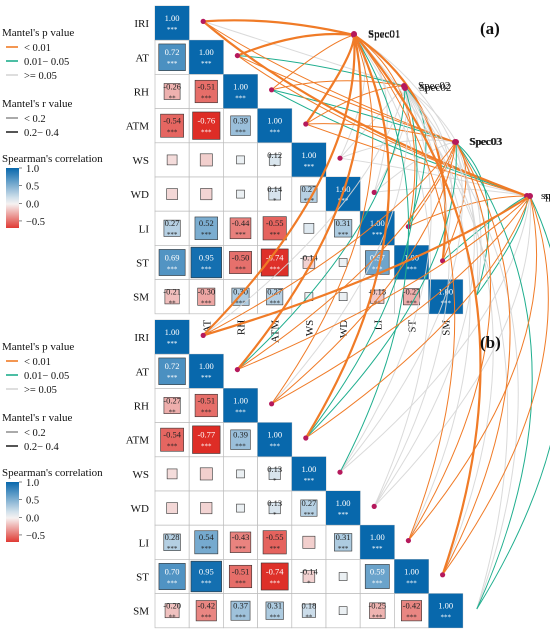  Describe the element at coordinates (308, 503) in the screenshot. I see `cell-value: 0.27` at that location.